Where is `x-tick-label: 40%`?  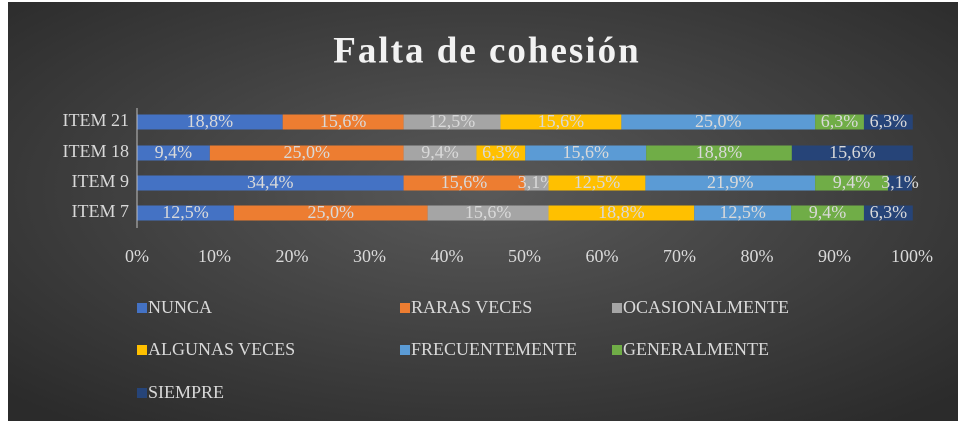
x-tick-label: 40% is located at coordinates (447, 256).